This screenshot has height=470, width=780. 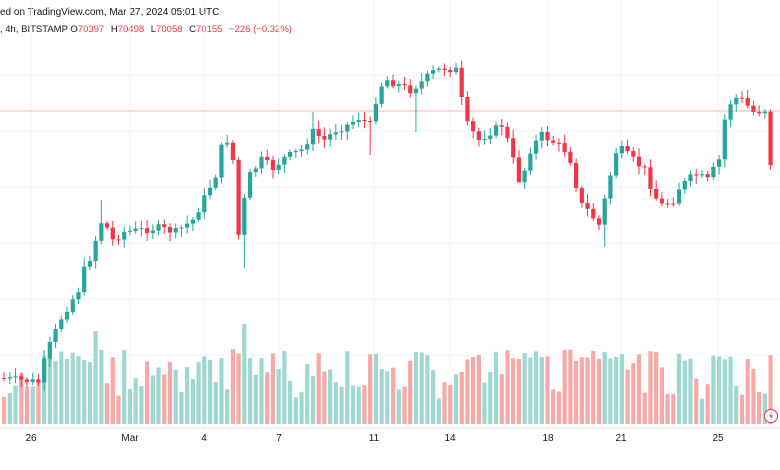 I want to click on tradingview-logo-icon, so click(x=771, y=416).